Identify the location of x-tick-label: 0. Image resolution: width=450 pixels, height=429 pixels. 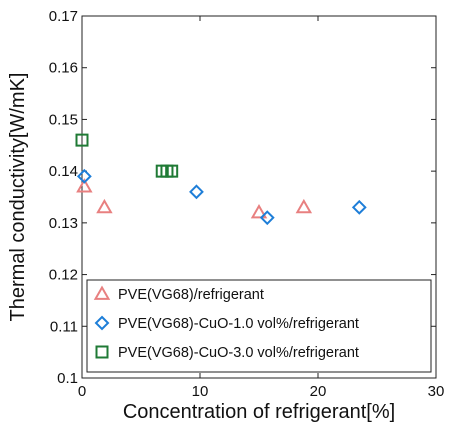
(82, 391).